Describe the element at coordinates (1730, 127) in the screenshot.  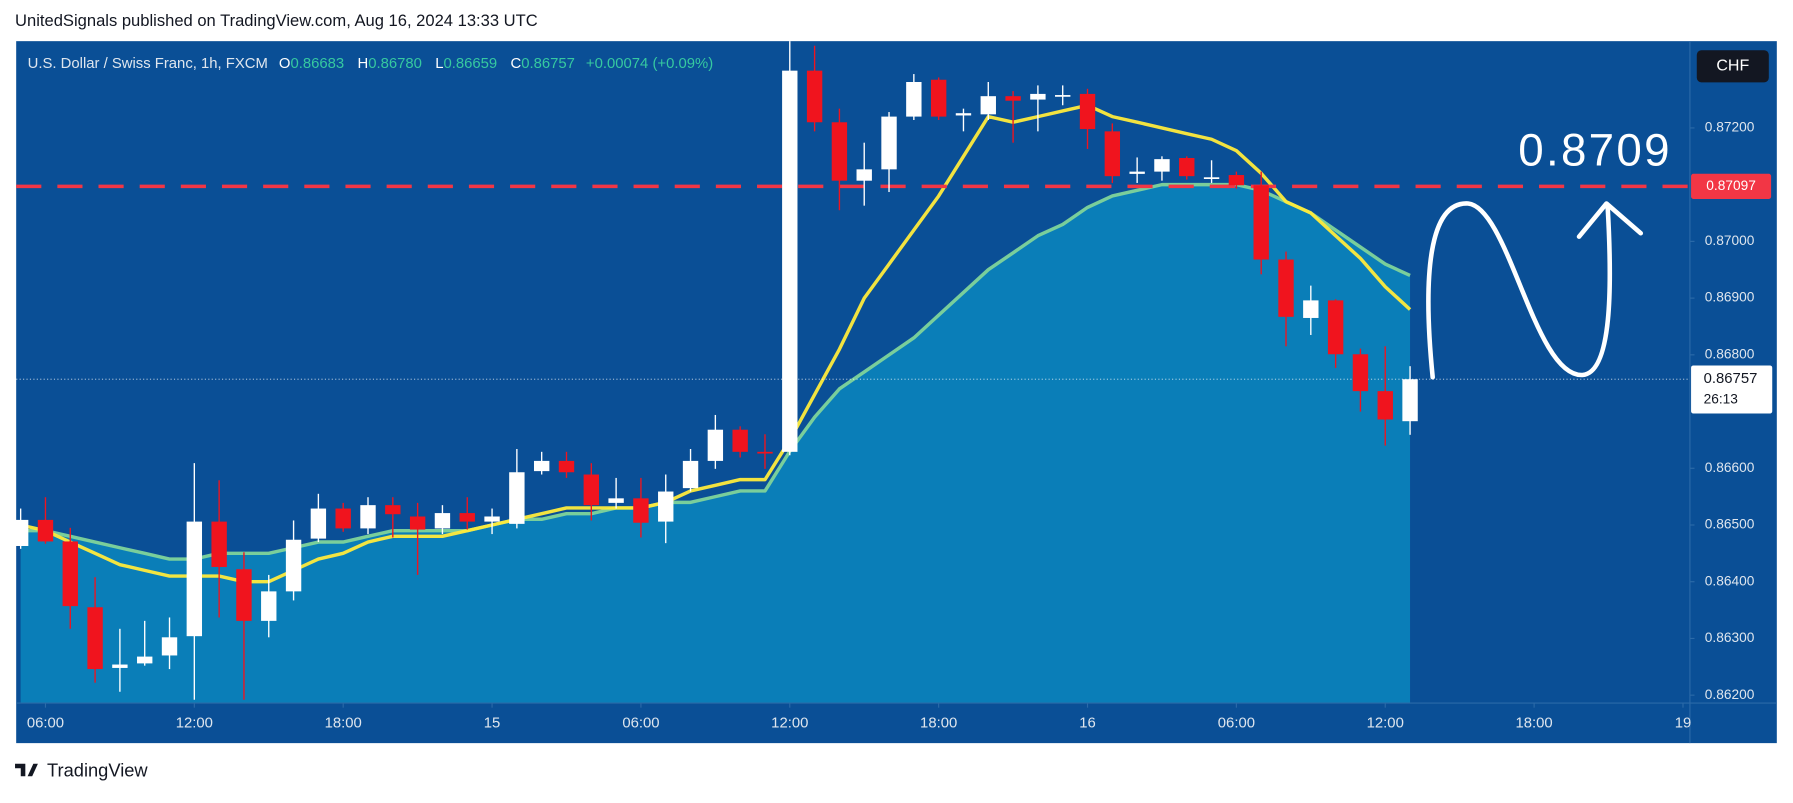
I see `y-tick-label: 0.87200` at that location.